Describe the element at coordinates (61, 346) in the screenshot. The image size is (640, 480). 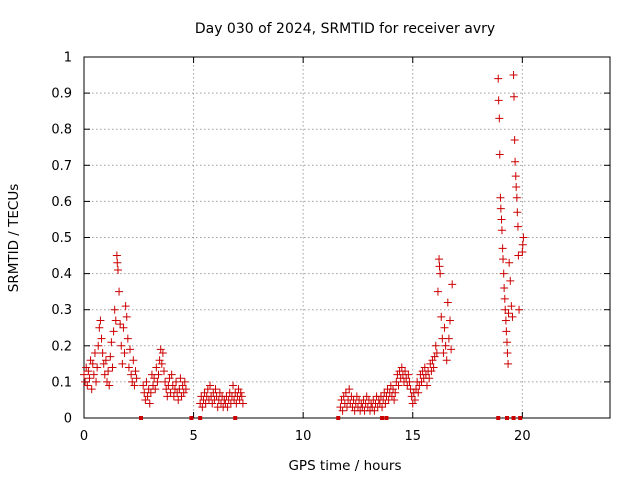
I see `y-tick-label-2: 0.2` at that location.